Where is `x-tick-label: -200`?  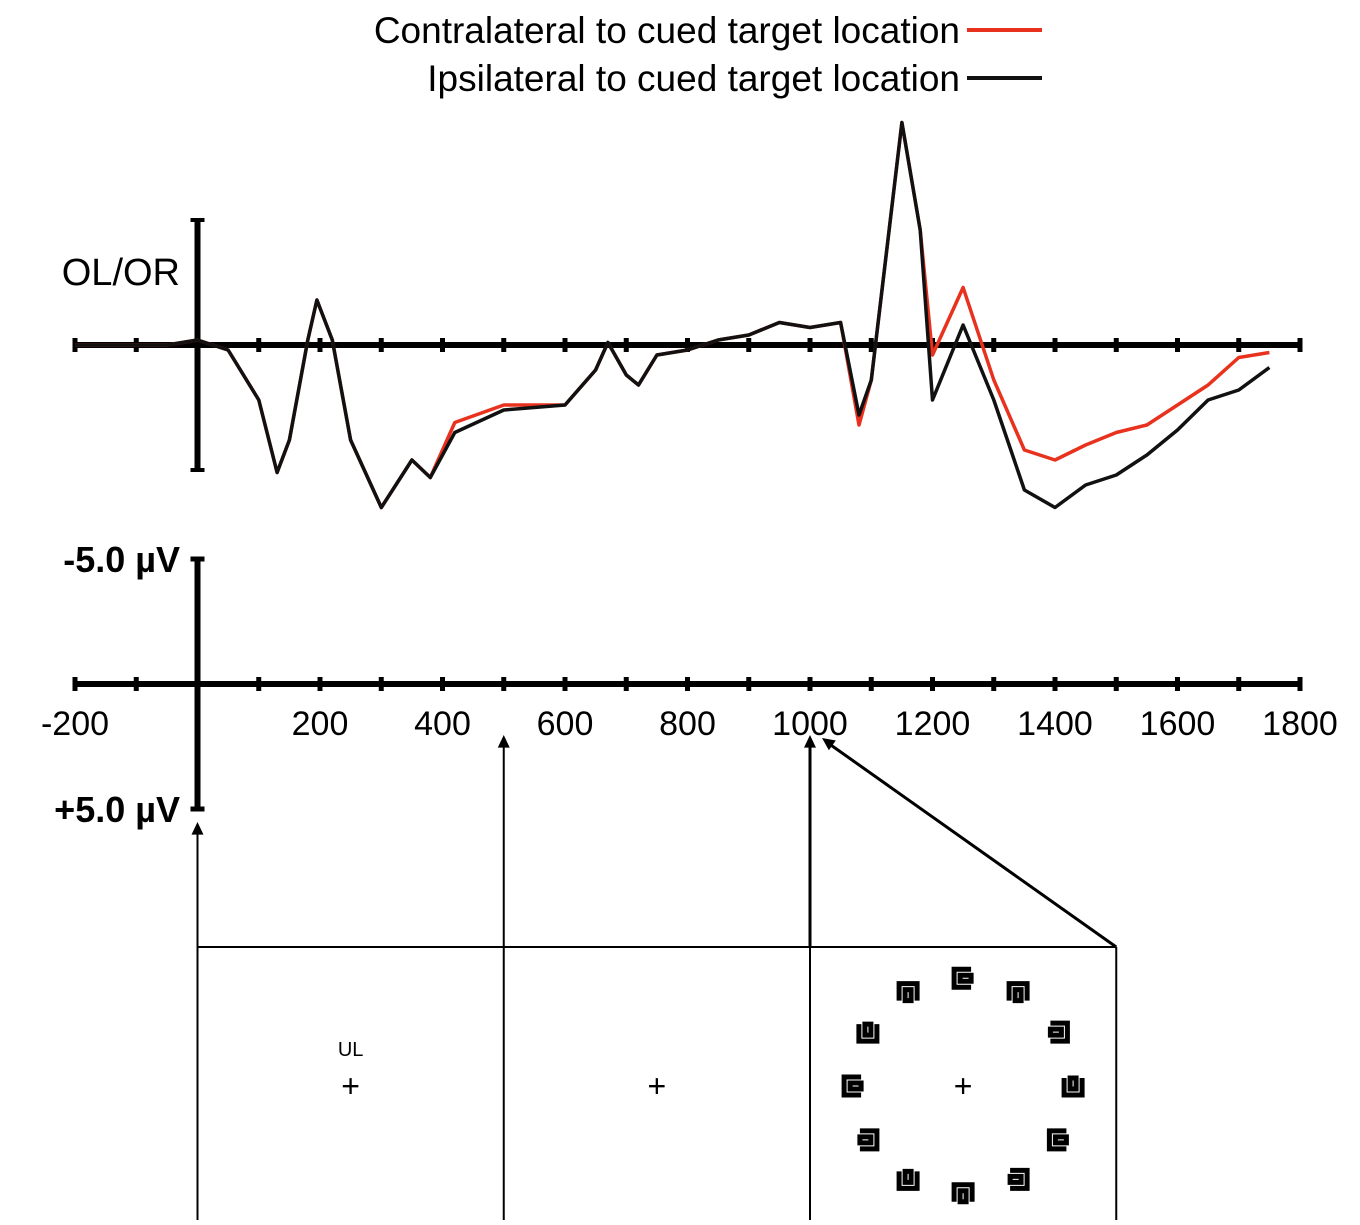 x-tick-label: -200 is located at coordinates (75, 724).